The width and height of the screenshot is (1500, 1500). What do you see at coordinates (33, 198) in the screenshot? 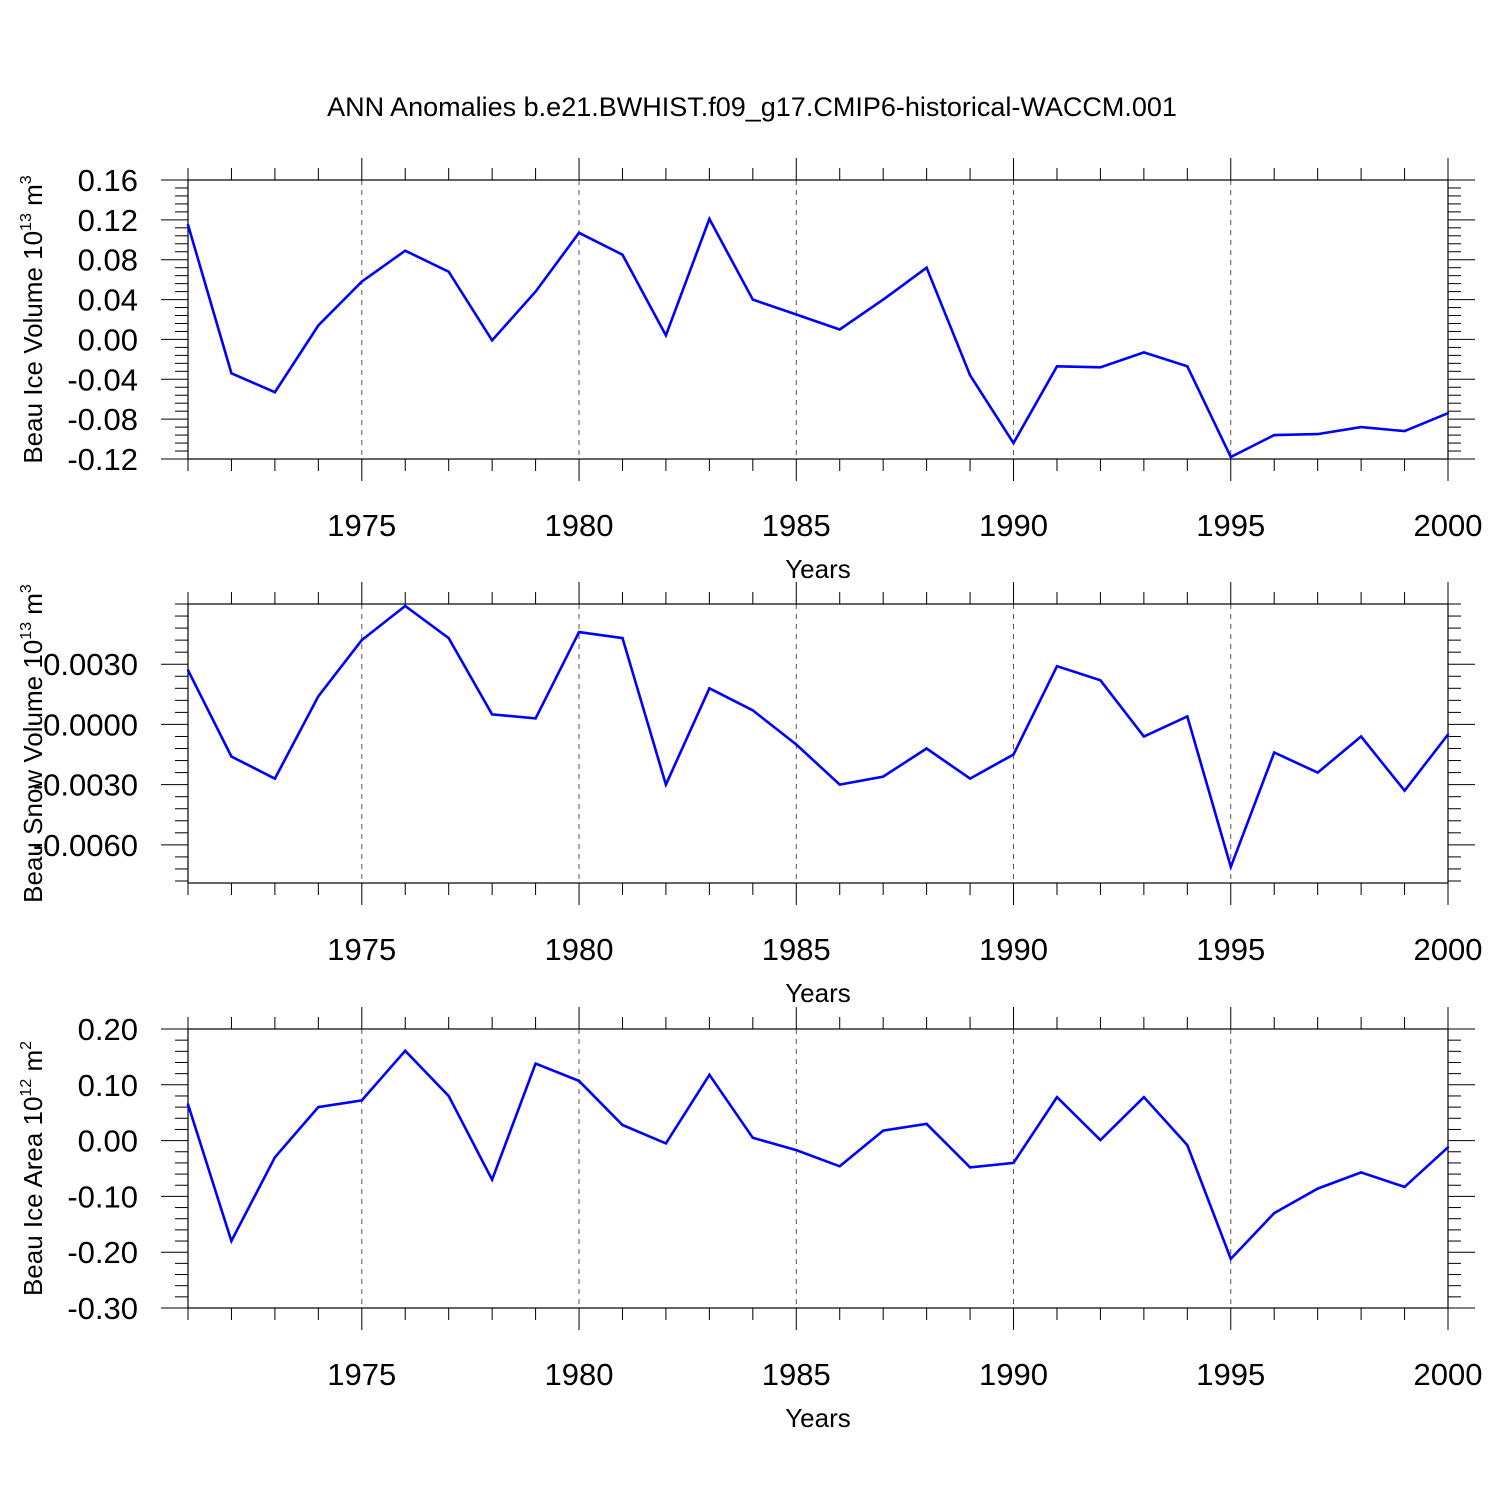
I see `y-axis-title-unit: m` at bounding box center [33, 198].